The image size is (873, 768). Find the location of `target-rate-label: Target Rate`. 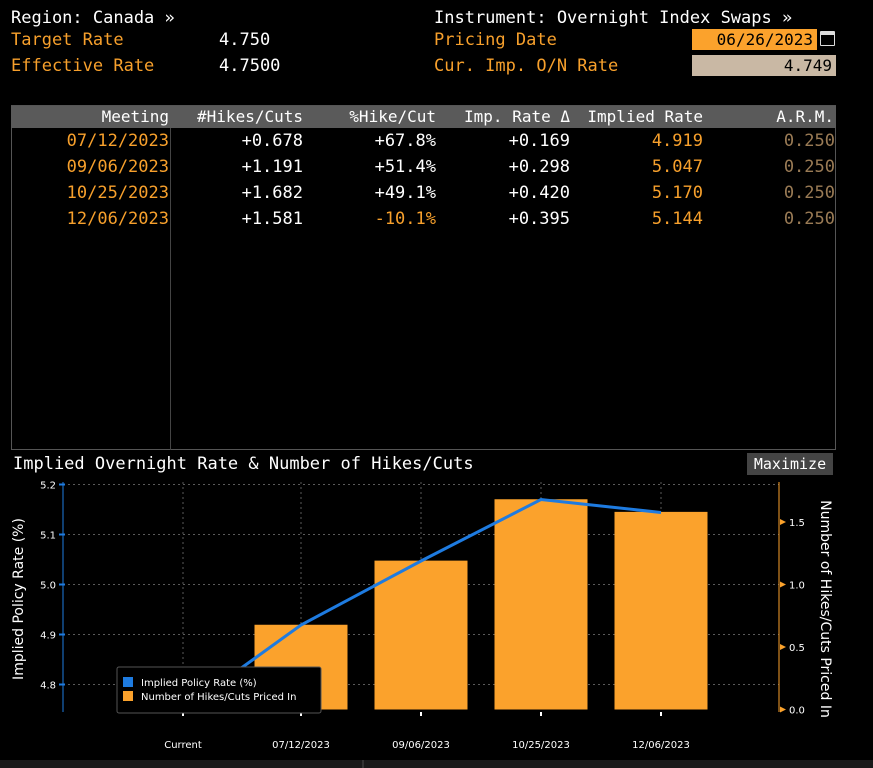

target-rate-label: Target Rate is located at coordinates (67, 40).